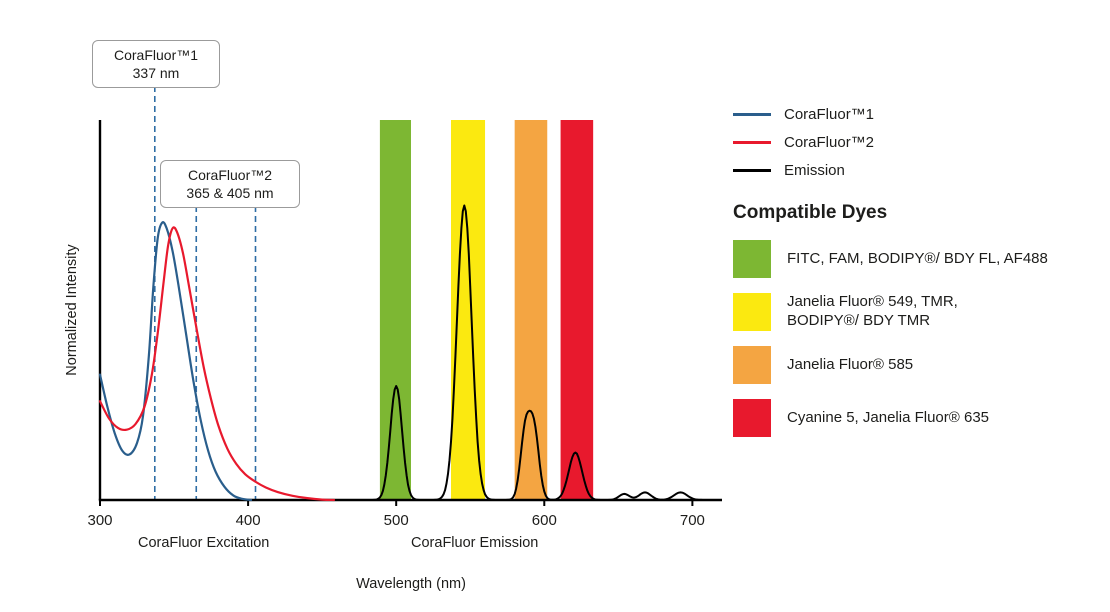 This screenshot has height=612, width=1110. Describe the element at coordinates (752, 312) in the screenshot. I see `yellow-dye-swatch` at that location.